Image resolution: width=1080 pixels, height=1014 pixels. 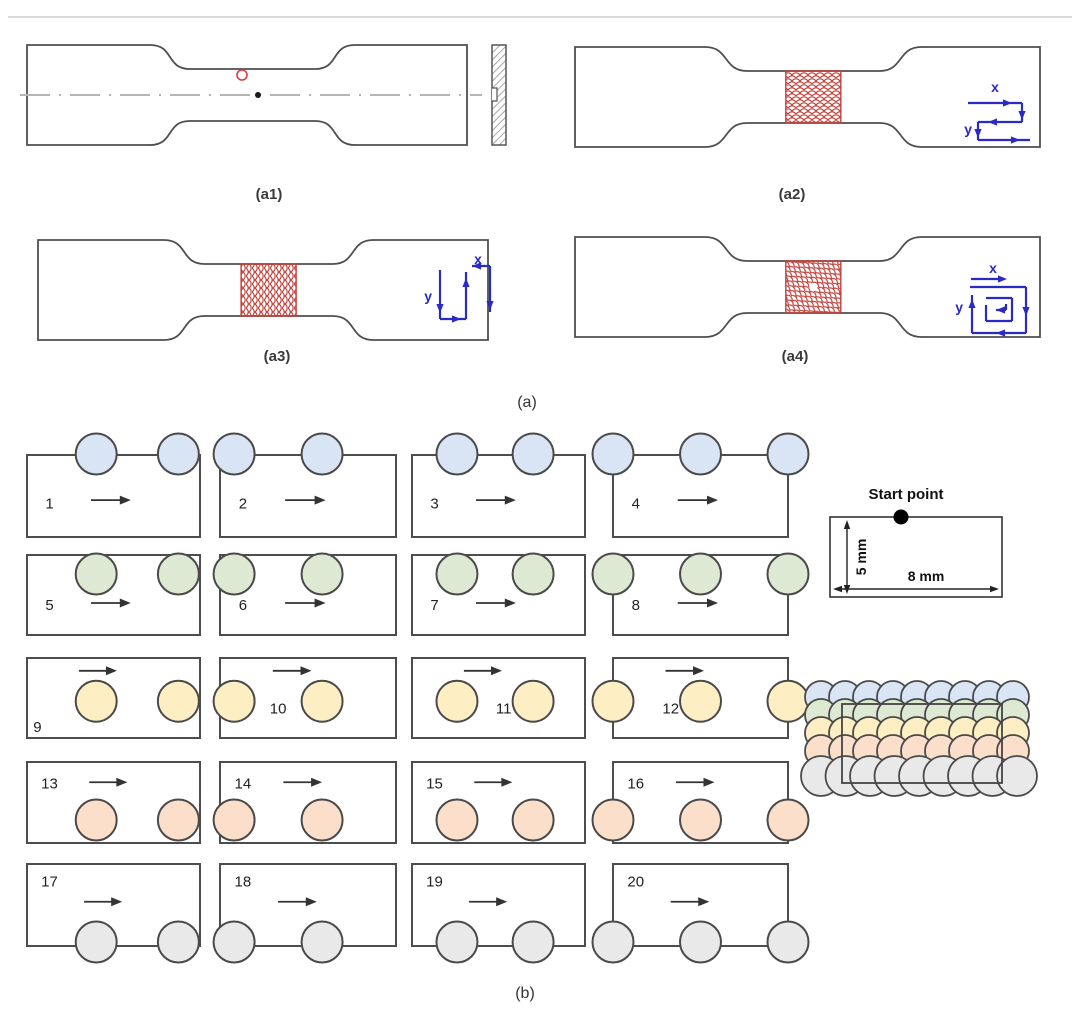 What do you see at coordinates (504, 709) in the screenshot?
I see `sample-number: 11` at bounding box center [504, 709].